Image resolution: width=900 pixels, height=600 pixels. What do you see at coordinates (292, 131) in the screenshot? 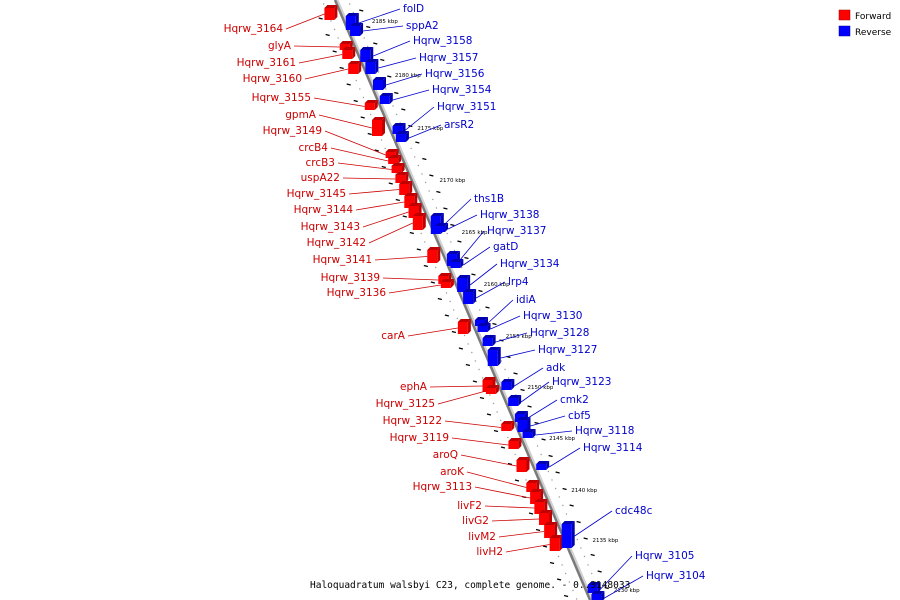
I see `forward-gene-label: Hqrw_3149` at bounding box center [292, 131].